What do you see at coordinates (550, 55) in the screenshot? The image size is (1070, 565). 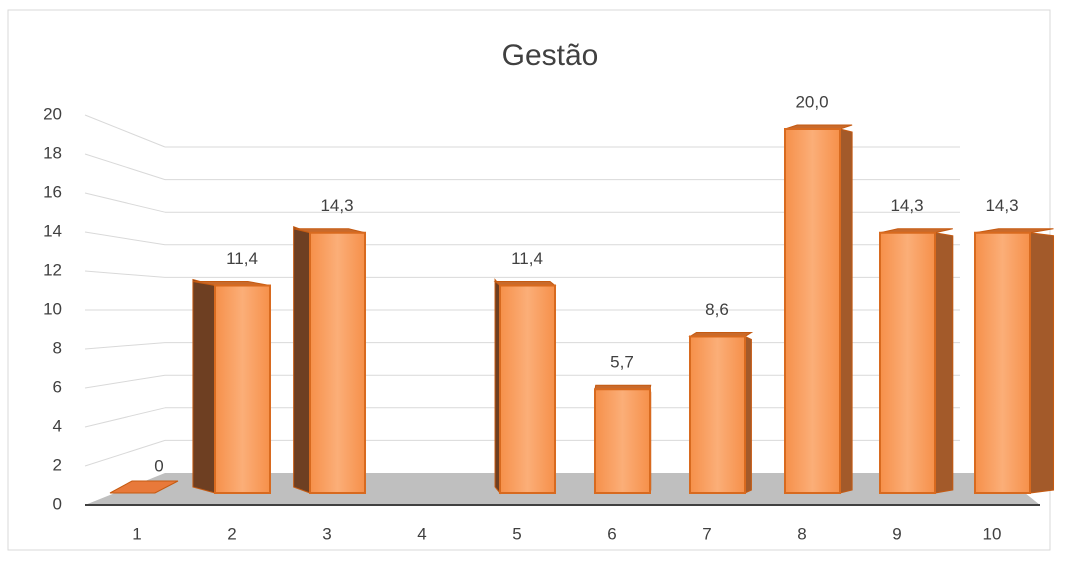 I see `chart-title: Gestão` at bounding box center [550, 55].